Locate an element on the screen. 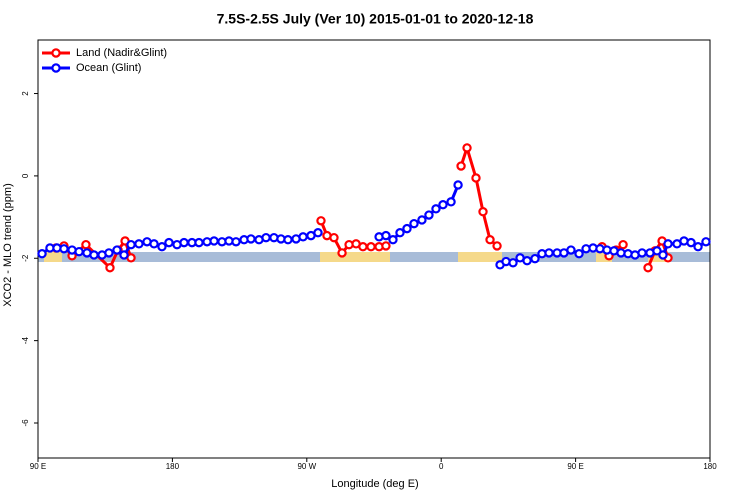 The height and width of the screenshot is (500, 750). legend-label: Ocean (Glint) is located at coordinates (108, 68).